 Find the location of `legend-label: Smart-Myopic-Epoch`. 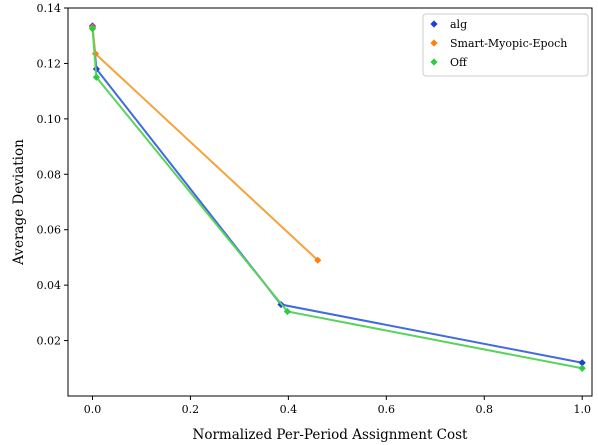

legend-label: Smart-Myopic-Epoch is located at coordinates (508, 43).